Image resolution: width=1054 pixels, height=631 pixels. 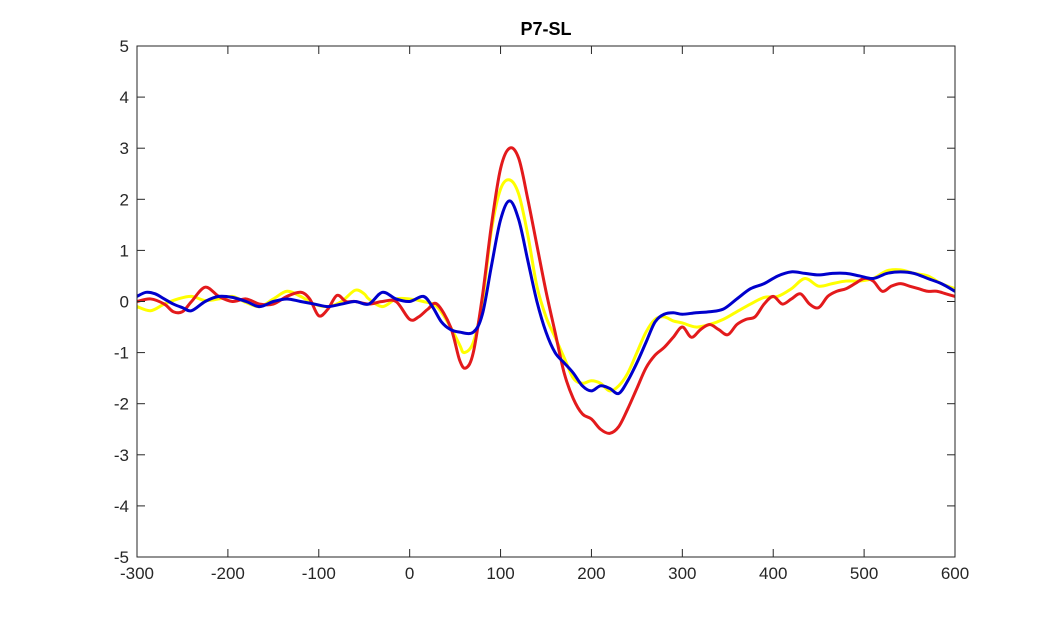 I want to click on x-tick-label: 300, so click(x=682, y=573).